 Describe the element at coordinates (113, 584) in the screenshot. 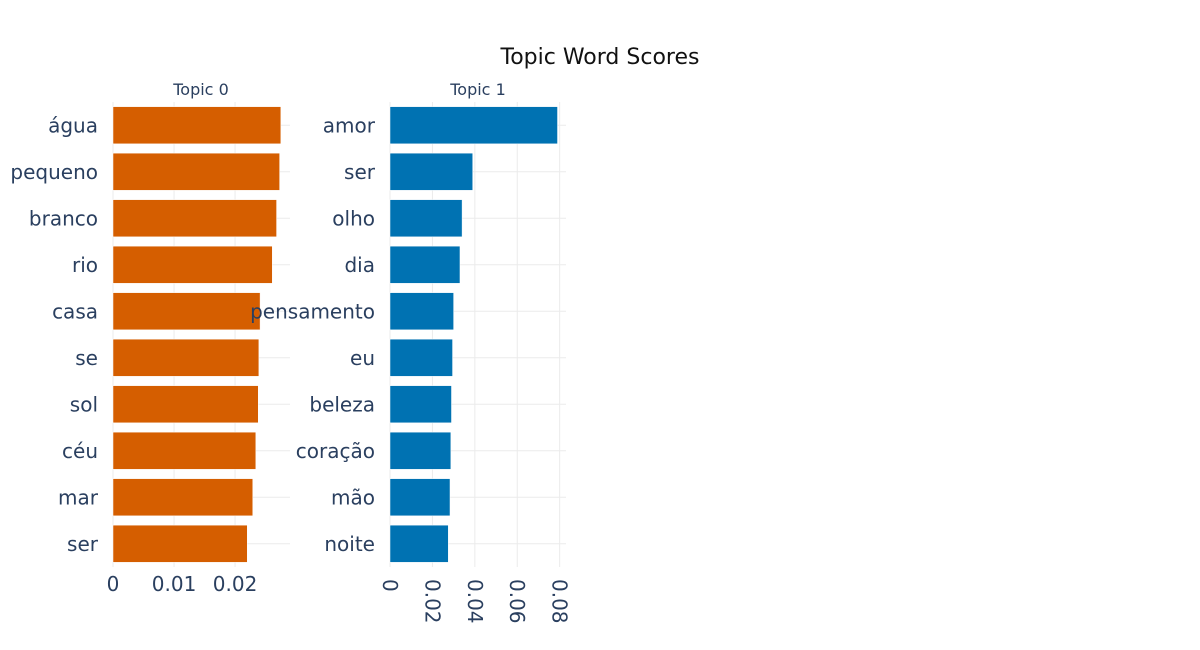

I see `topic-0-x-tick-label: 0` at that location.